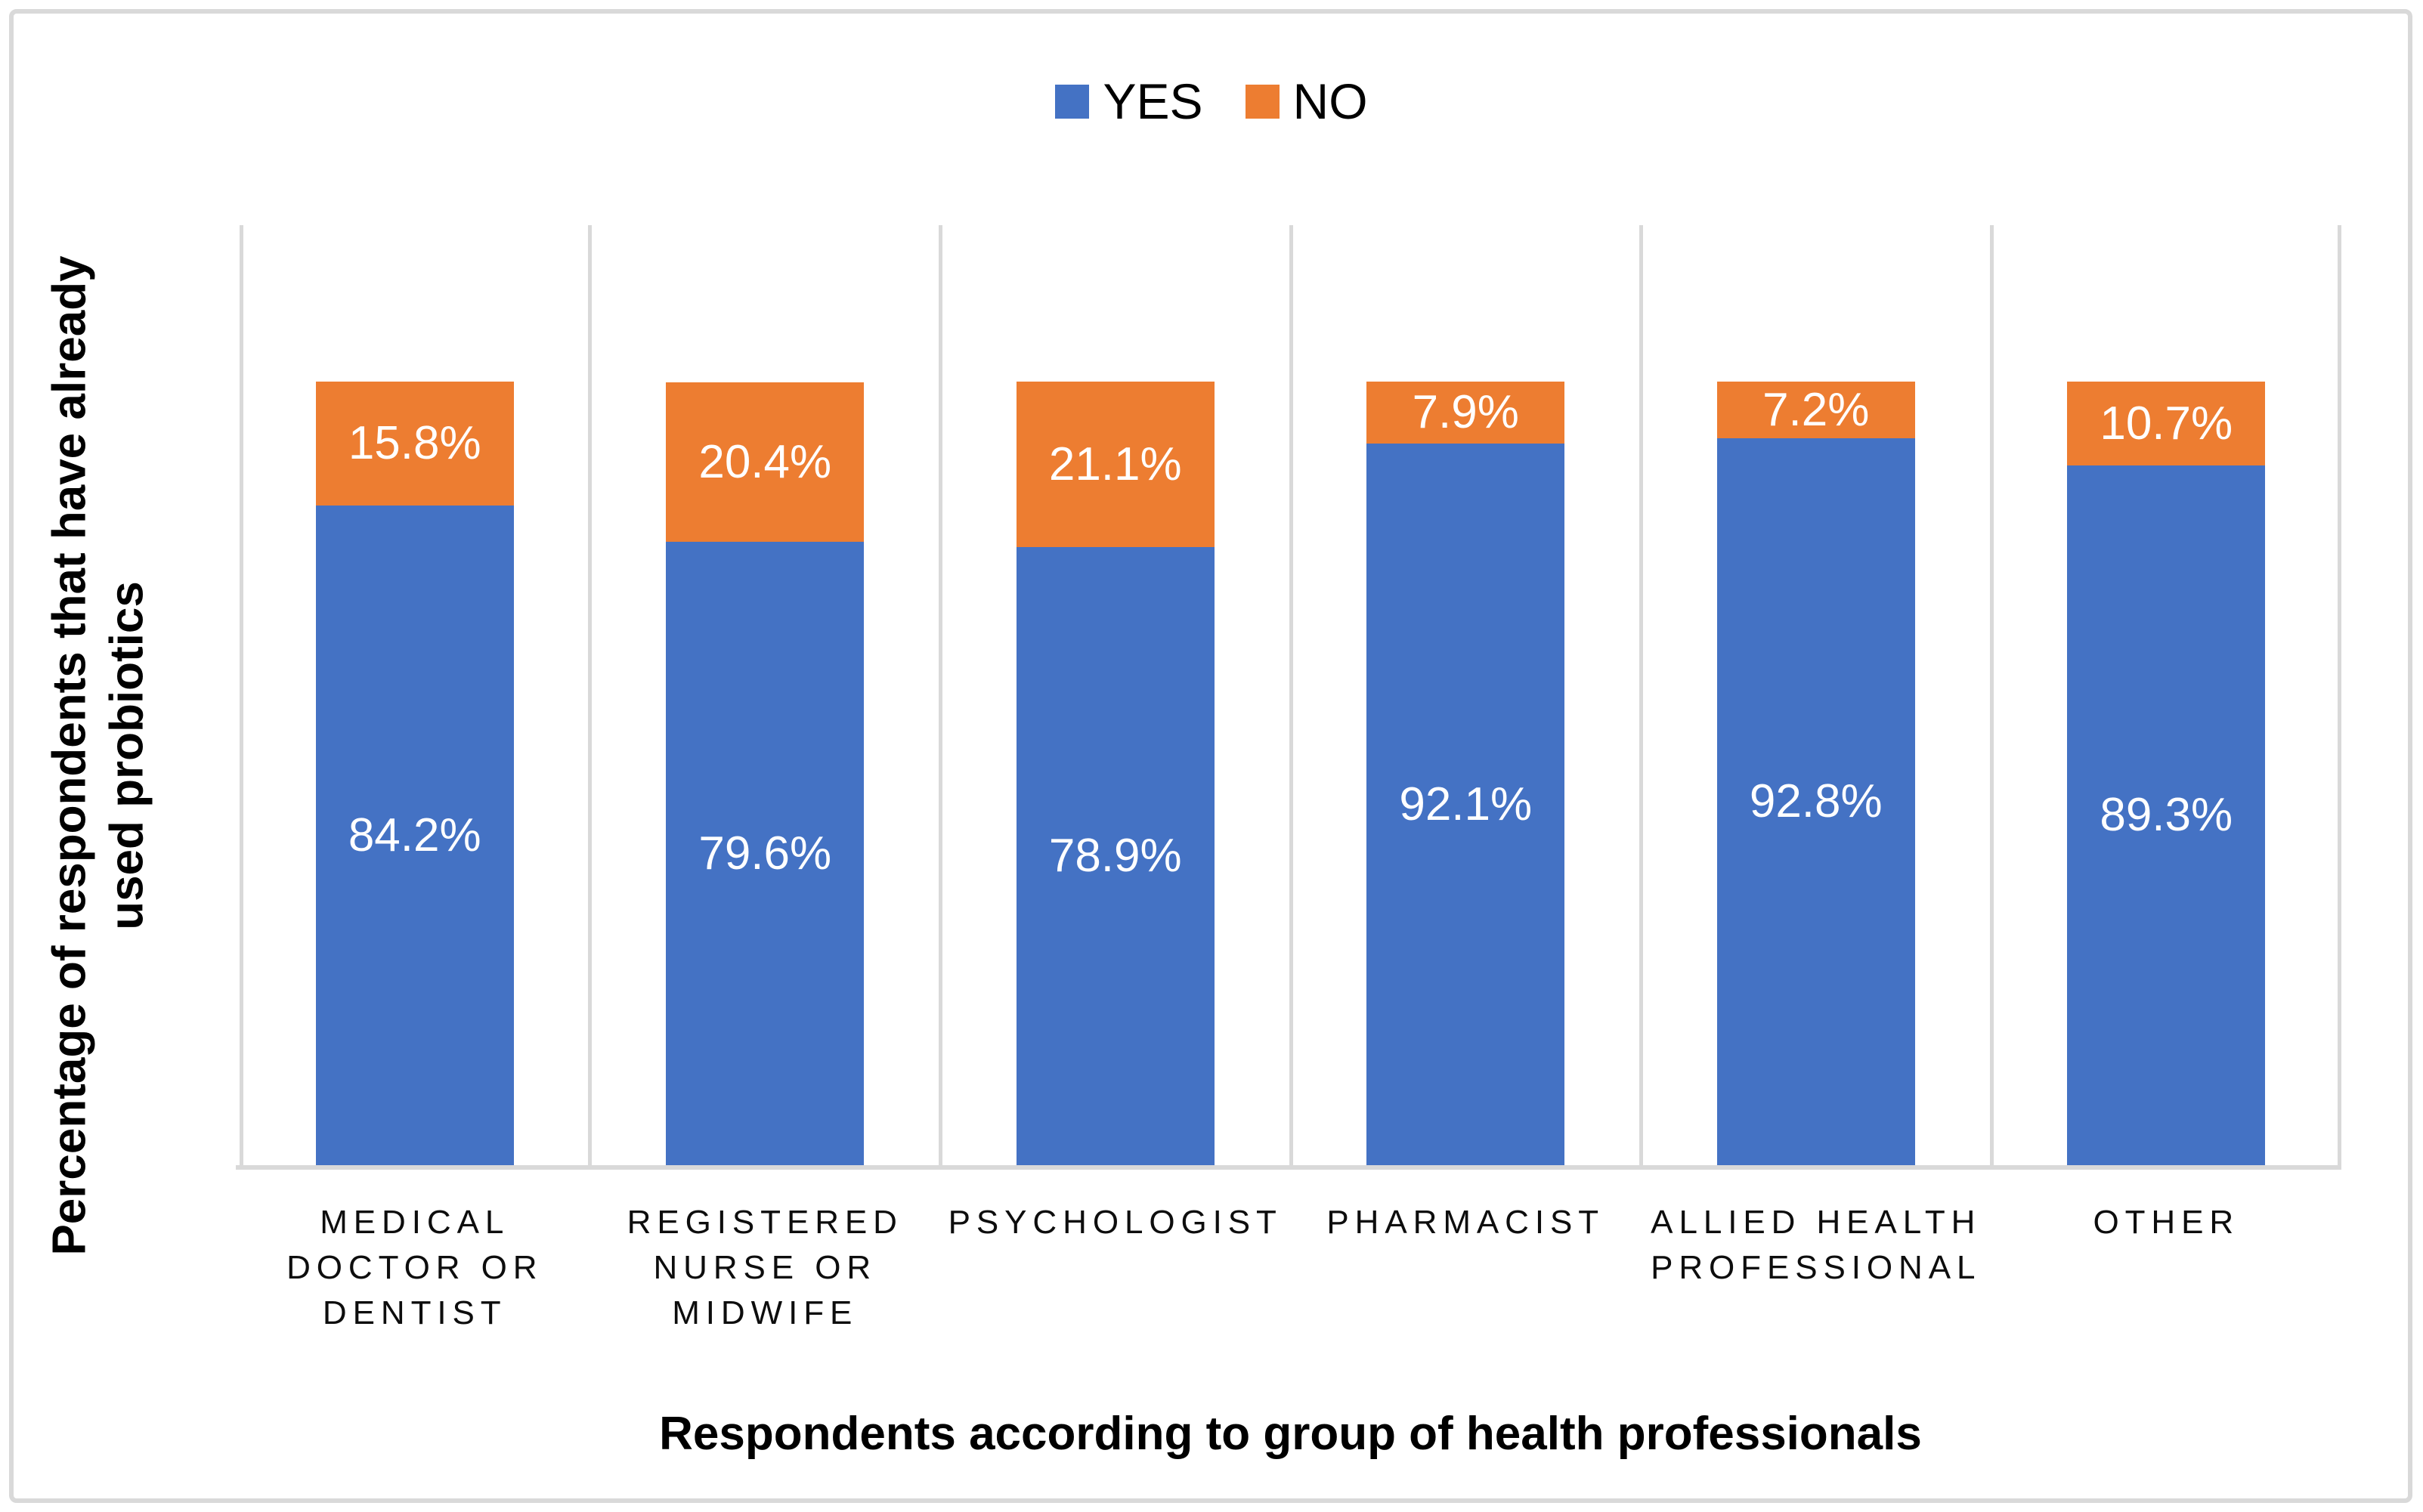 This screenshot has height=1512, width=2423. I want to click on bar-label-no: 7.2%, so click(1816, 409).